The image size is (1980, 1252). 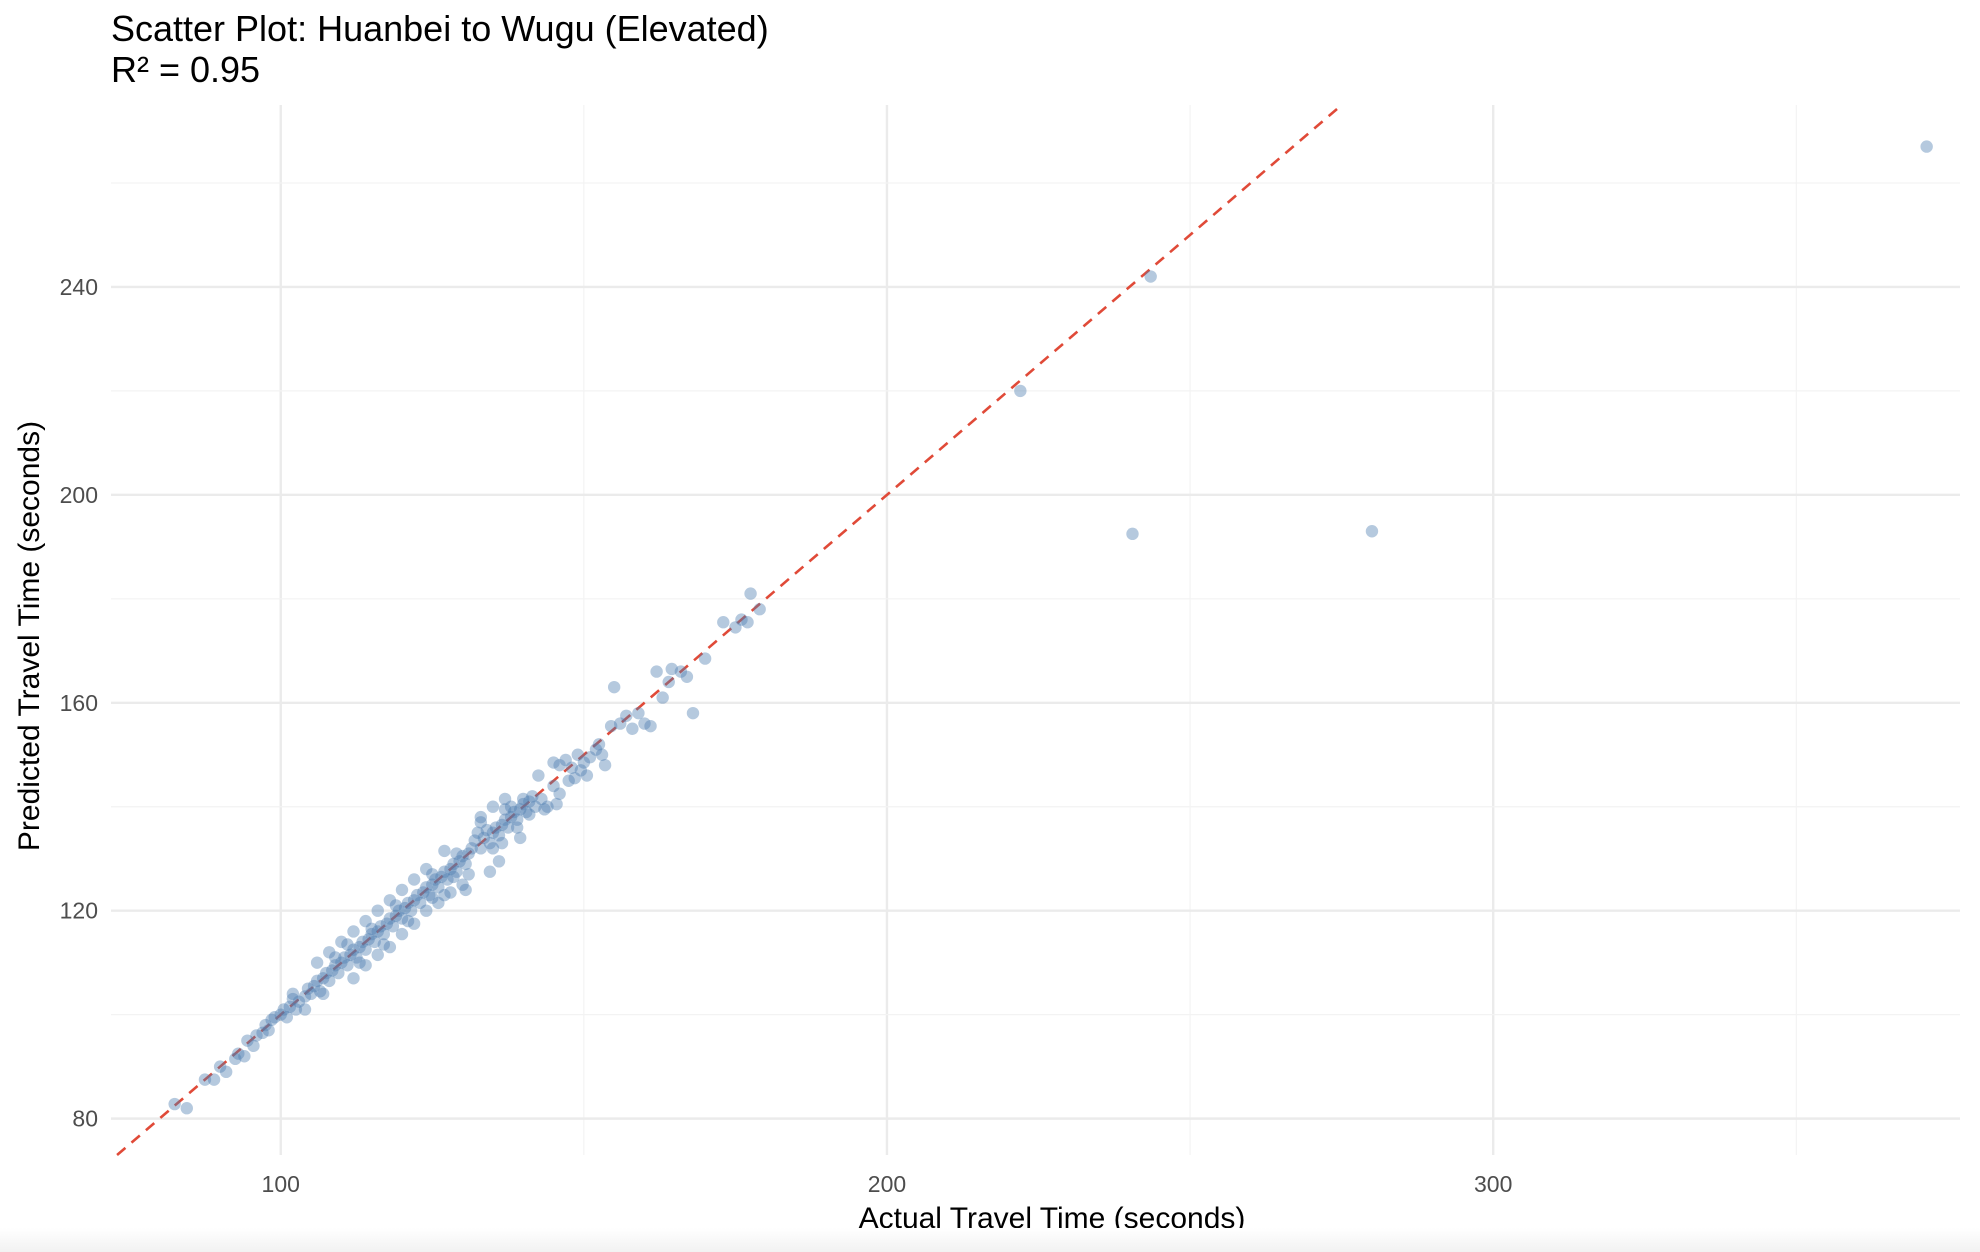 I want to click on x-tick-label: 200, so click(x=887, y=1184).